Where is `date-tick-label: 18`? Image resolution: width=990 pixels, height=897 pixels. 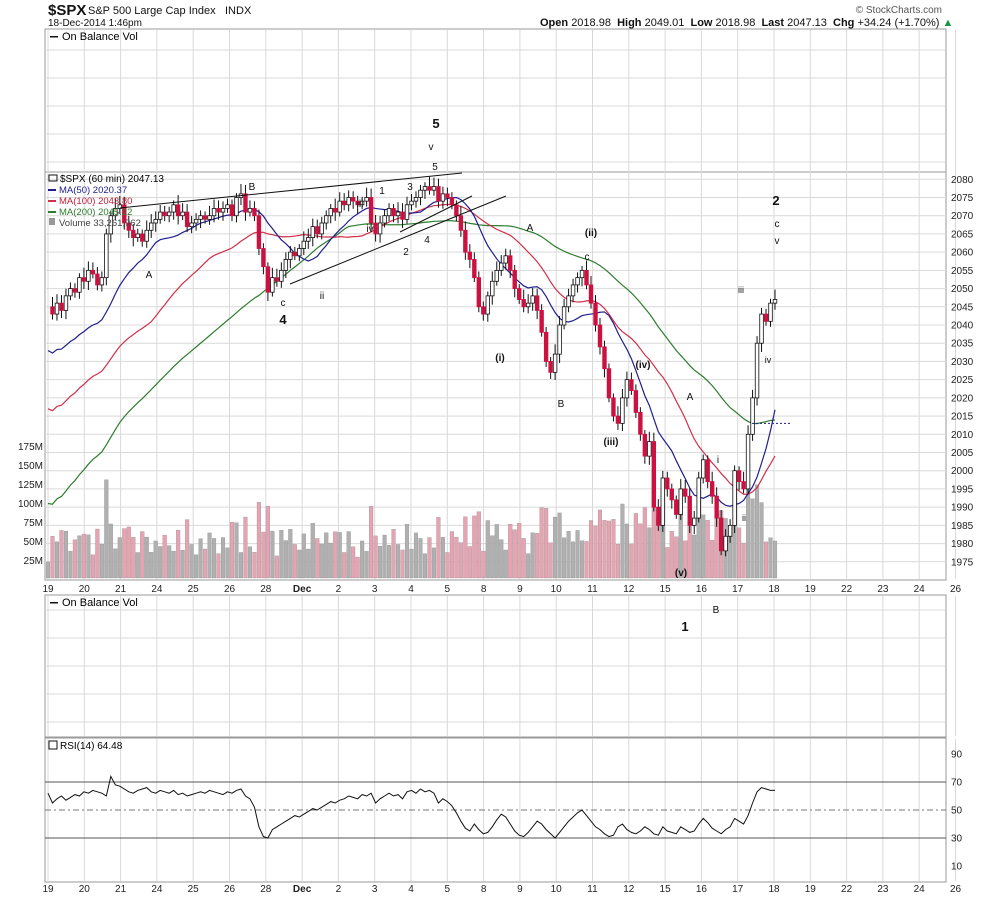 date-tick-label: 18 is located at coordinates (774, 589).